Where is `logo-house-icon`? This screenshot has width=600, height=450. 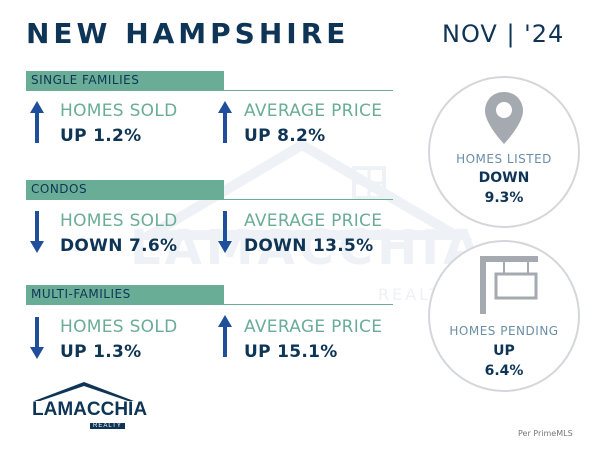 logo-house-icon is located at coordinates (84, 391).